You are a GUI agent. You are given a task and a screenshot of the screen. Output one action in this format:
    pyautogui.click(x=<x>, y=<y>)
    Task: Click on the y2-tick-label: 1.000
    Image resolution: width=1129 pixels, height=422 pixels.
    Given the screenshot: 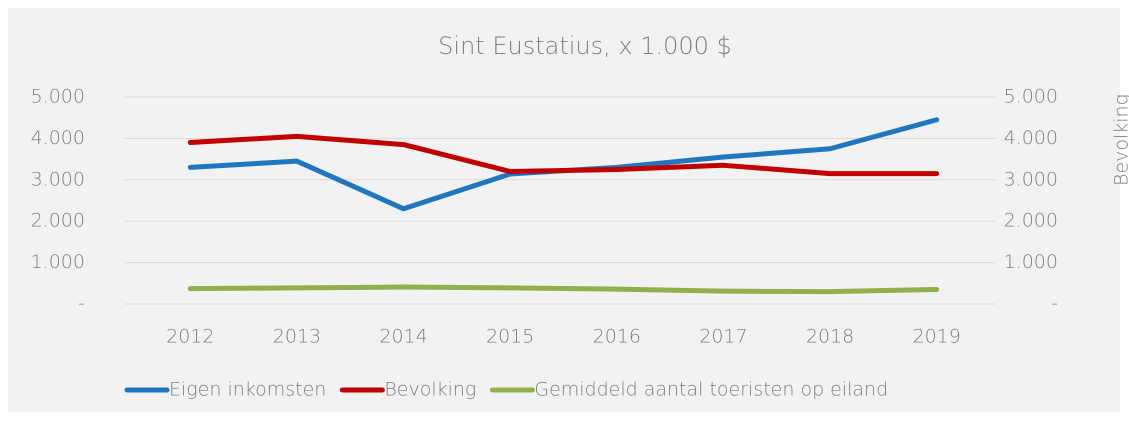 What is the action you would take?
    pyautogui.click(x=1031, y=262)
    